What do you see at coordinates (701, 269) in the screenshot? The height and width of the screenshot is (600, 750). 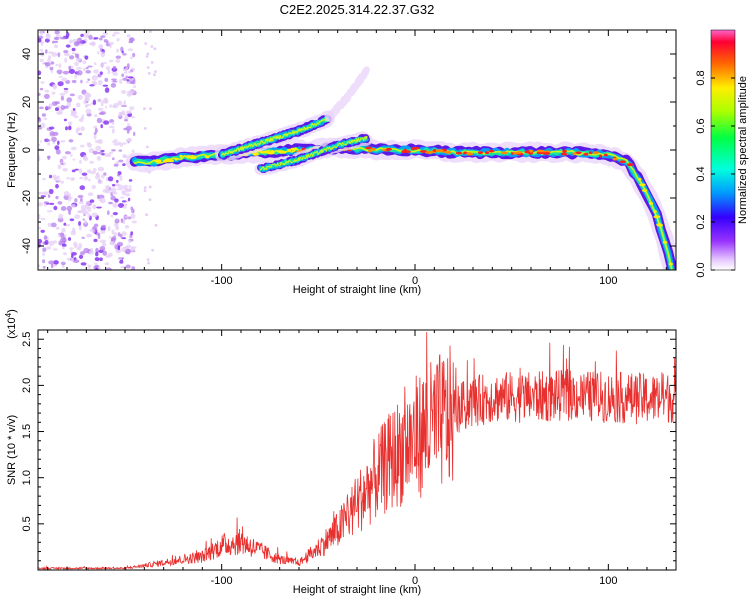 I see `colorbar-tick-label: 0.0` at bounding box center [701, 269].